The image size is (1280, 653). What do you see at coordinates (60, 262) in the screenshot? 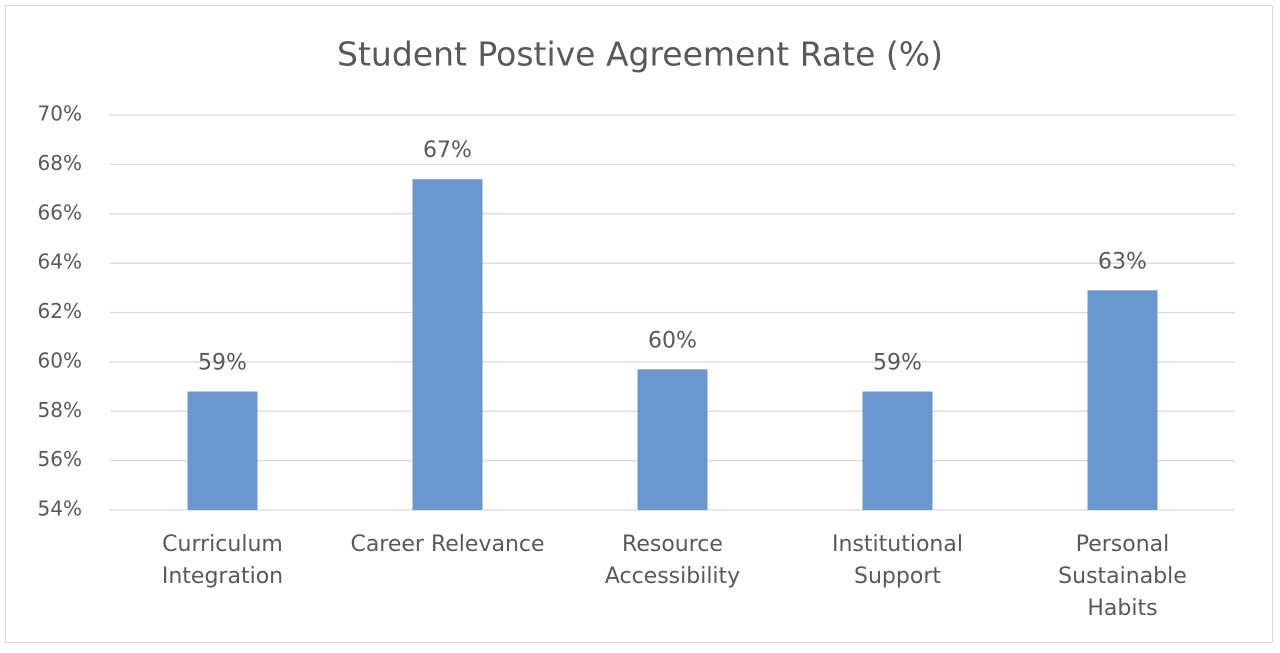
I see `y-tick-label: 64%` at bounding box center [60, 262].